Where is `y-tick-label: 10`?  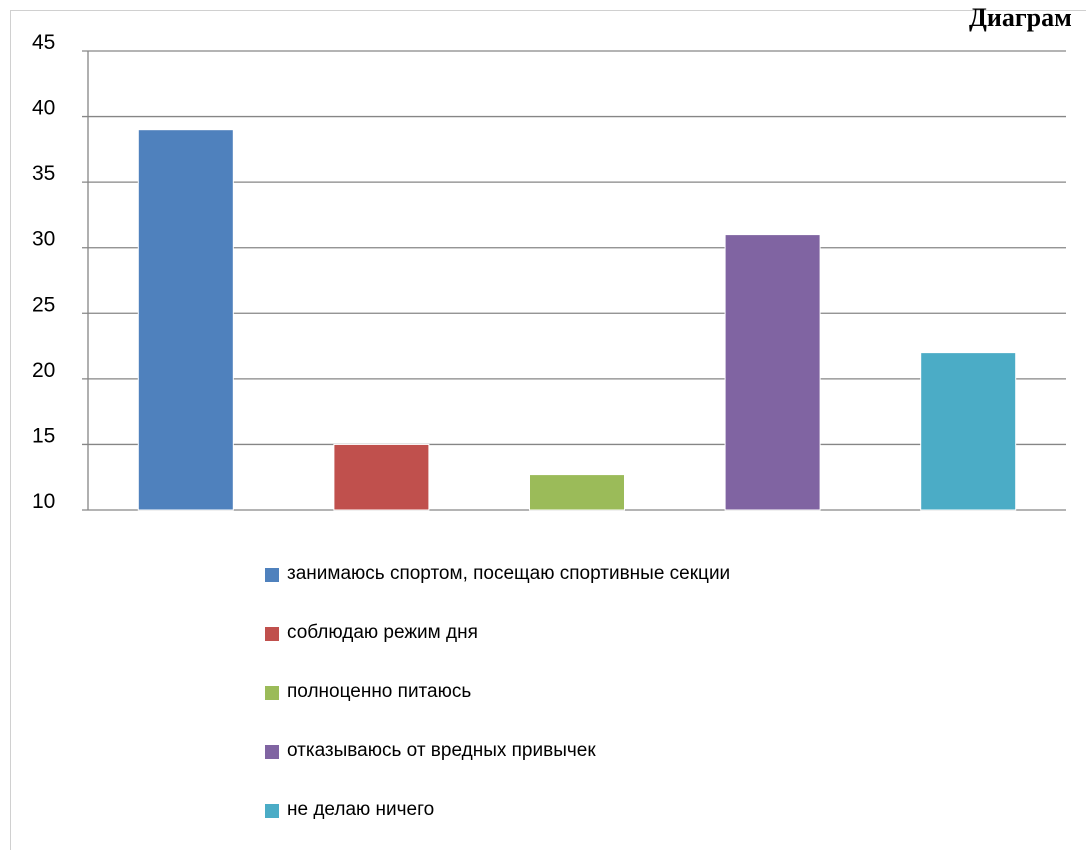
y-tick-label: 10 is located at coordinates (43, 501).